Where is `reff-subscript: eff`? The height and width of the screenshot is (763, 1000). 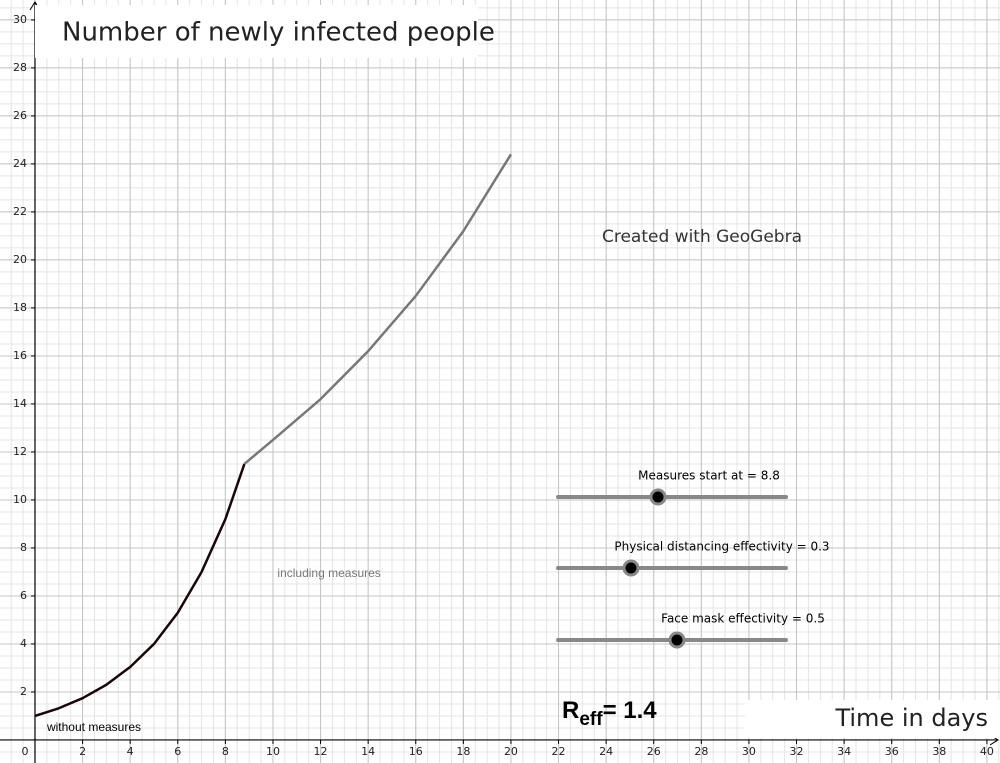
reff-subscript: eff is located at coordinates (591, 719).